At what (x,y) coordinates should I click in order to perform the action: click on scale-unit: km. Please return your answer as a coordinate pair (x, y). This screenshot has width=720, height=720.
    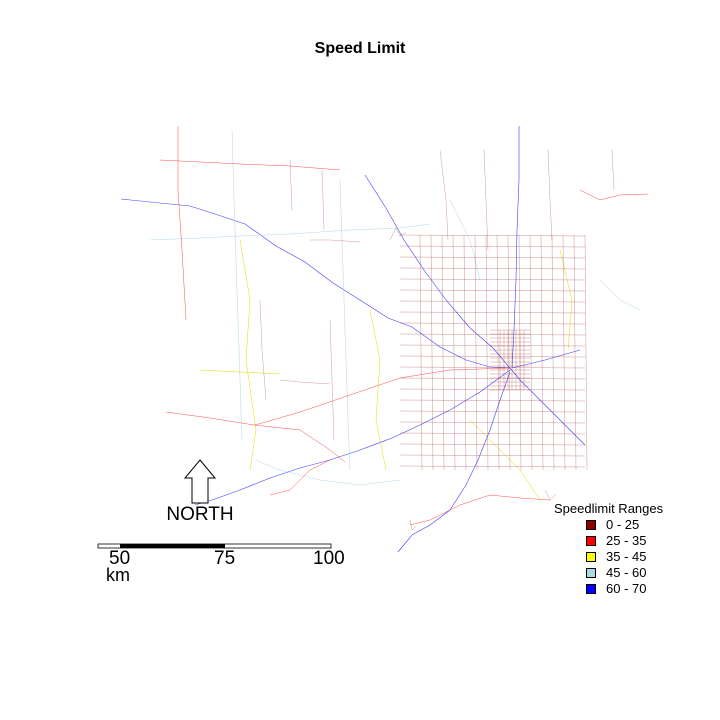
    Looking at the image, I should click on (118, 575).